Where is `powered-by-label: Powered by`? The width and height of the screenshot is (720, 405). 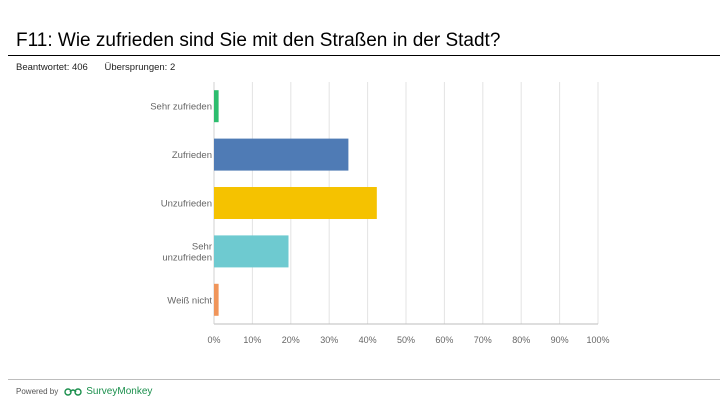 powered-by-label: Powered by is located at coordinates (37, 391).